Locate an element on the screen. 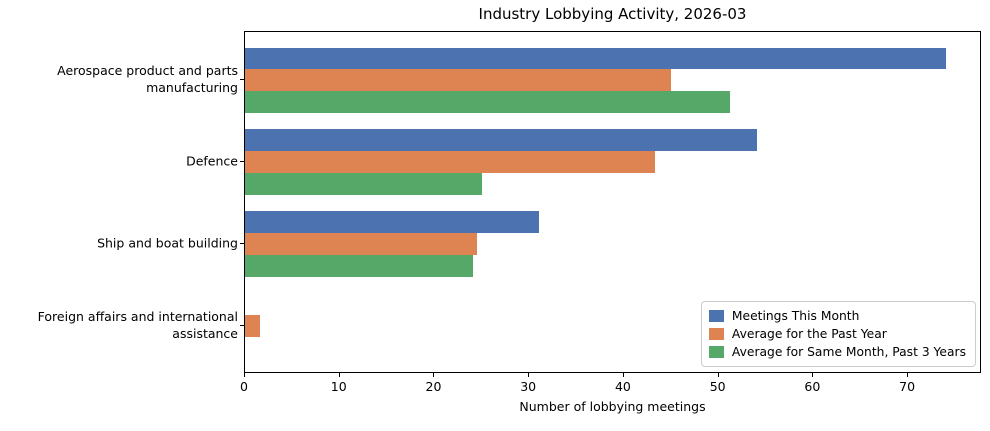 The width and height of the screenshot is (990, 431). legend-swatch-meetings-this-month-icon is located at coordinates (716, 316).